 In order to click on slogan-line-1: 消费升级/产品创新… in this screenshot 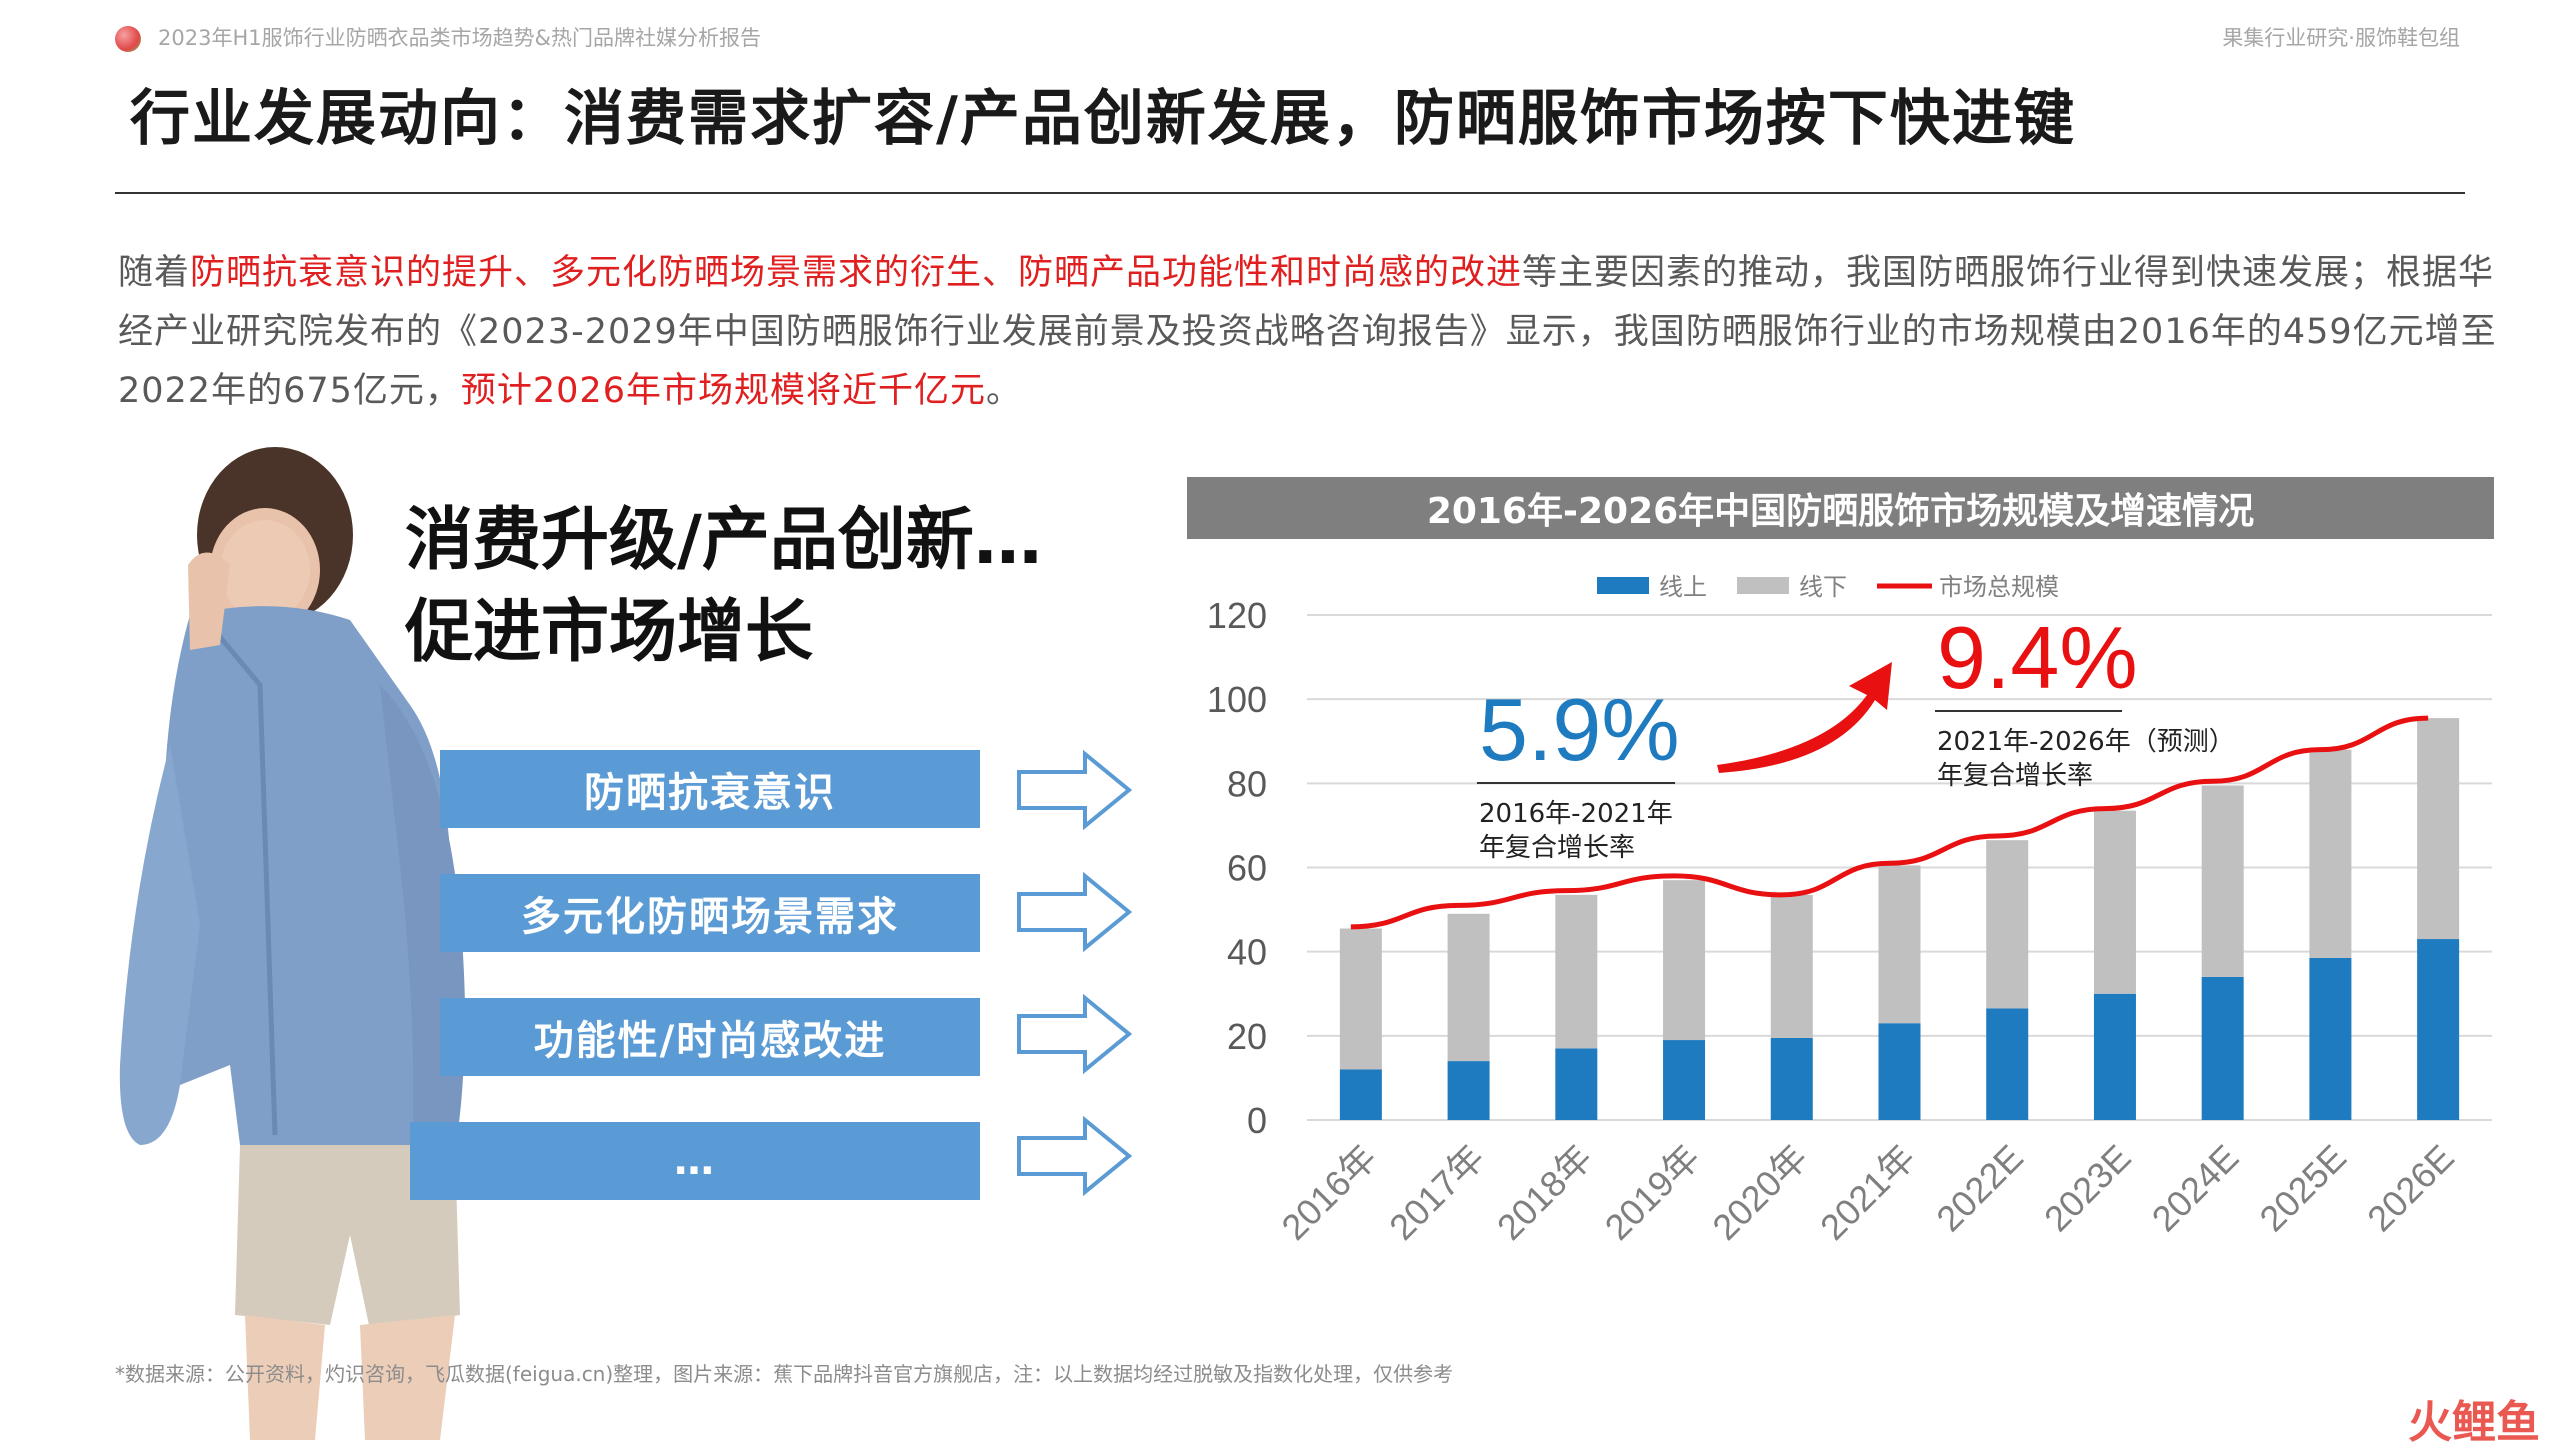, I will do `click(723, 540)`.